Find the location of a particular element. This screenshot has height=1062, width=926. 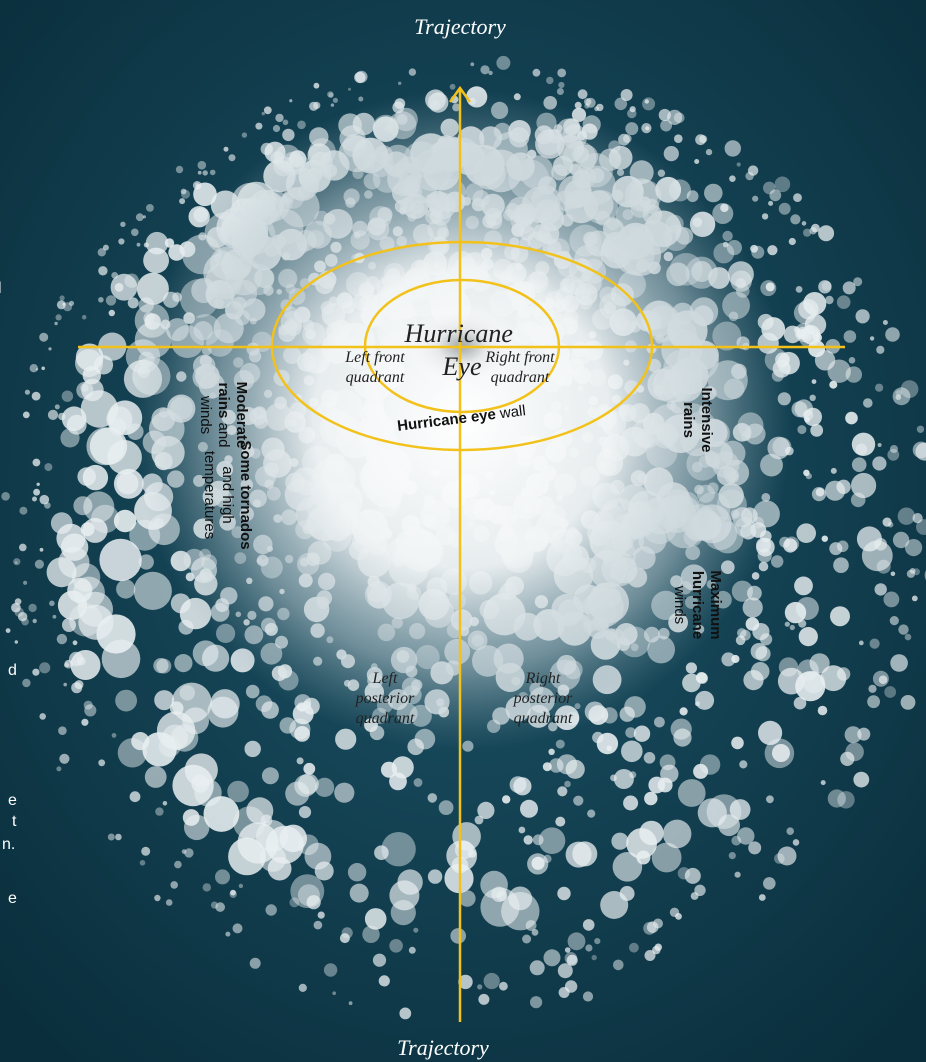

cropped-text: e is located at coordinates (12, 800).